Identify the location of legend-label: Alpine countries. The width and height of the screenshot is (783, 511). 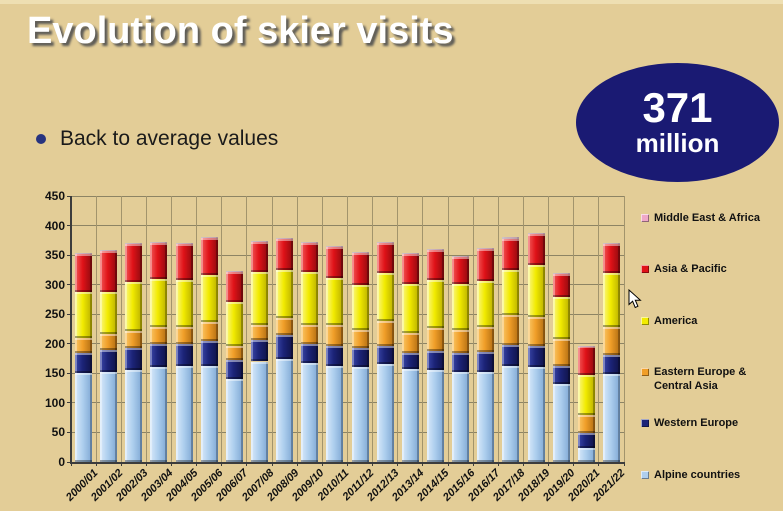
(697, 474).